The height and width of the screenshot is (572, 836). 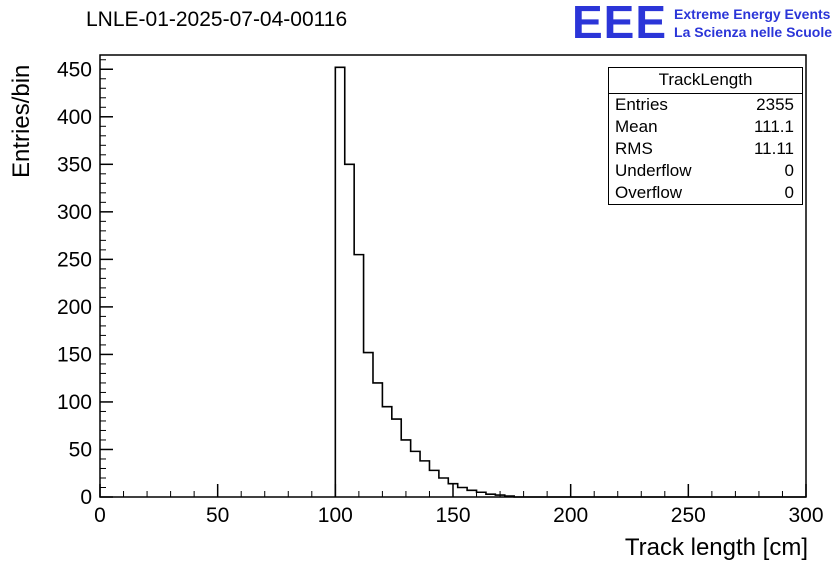 I want to click on stats-label: RMS, so click(x=634, y=148).